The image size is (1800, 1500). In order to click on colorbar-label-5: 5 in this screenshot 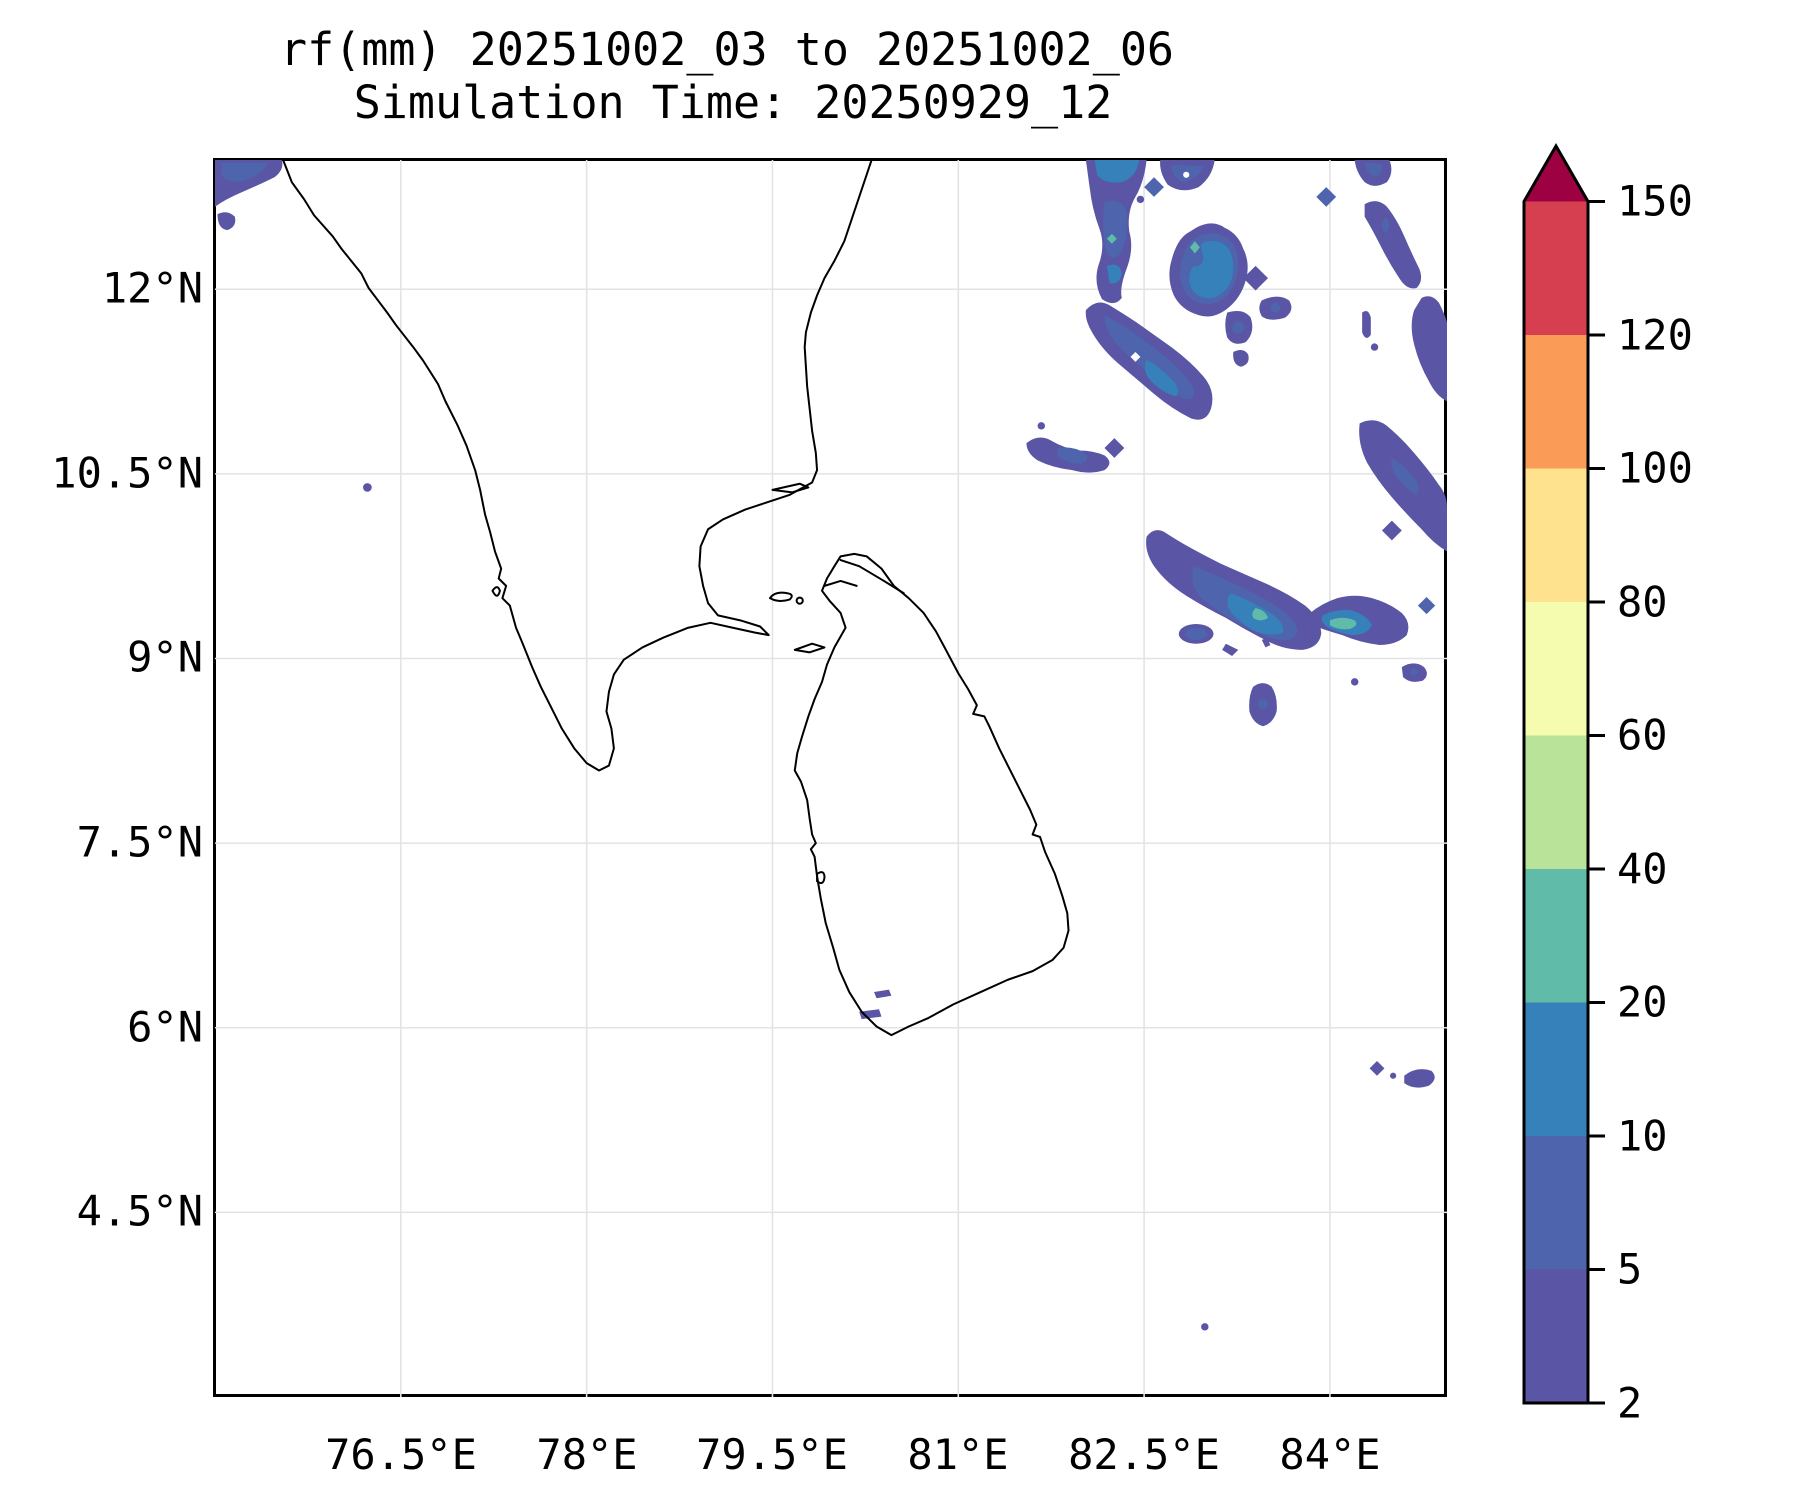, I will do `click(1630, 1269)`.